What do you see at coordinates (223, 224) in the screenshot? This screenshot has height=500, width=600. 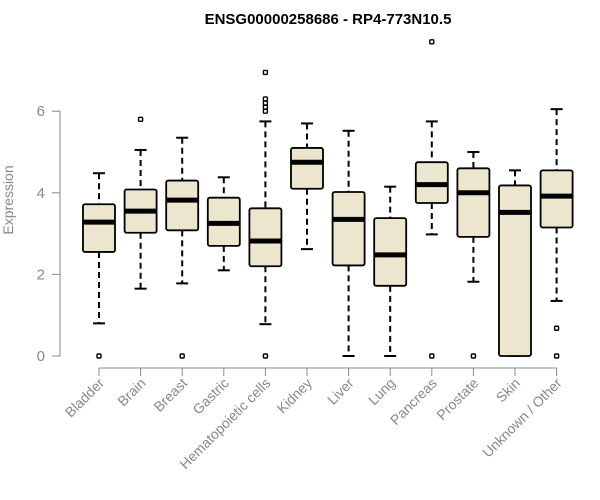 I see `box-gastric` at bounding box center [223, 224].